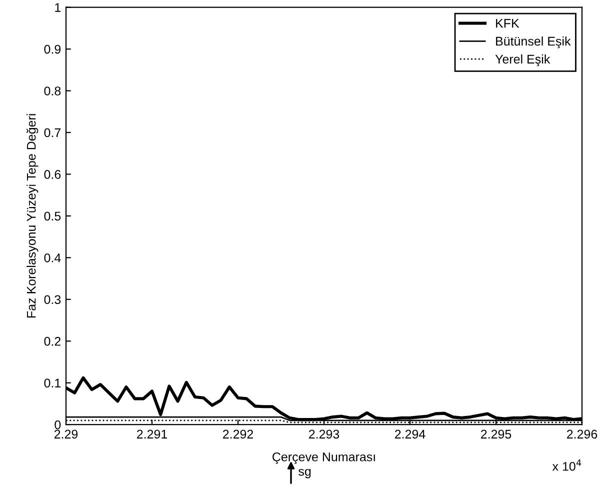 This screenshot has width=600, height=488. What do you see at coordinates (323, 458) in the screenshot?
I see `x-axis-title: Çerçeve Numarası` at bounding box center [323, 458].